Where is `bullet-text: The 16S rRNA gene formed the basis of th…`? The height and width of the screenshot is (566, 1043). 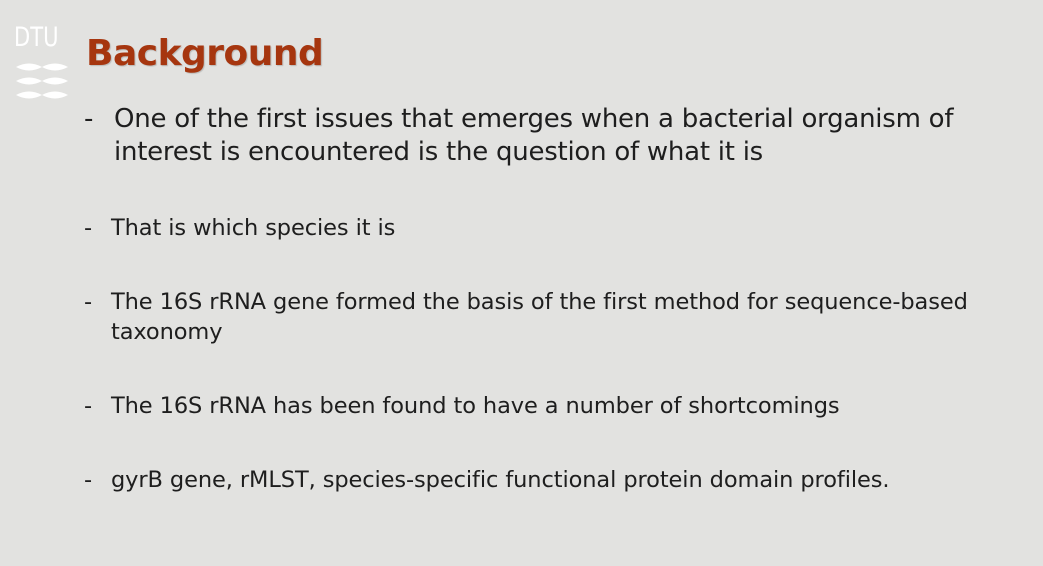 bullet-text: The 16S rRNA gene formed the basis of th… is located at coordinates (539, 317).